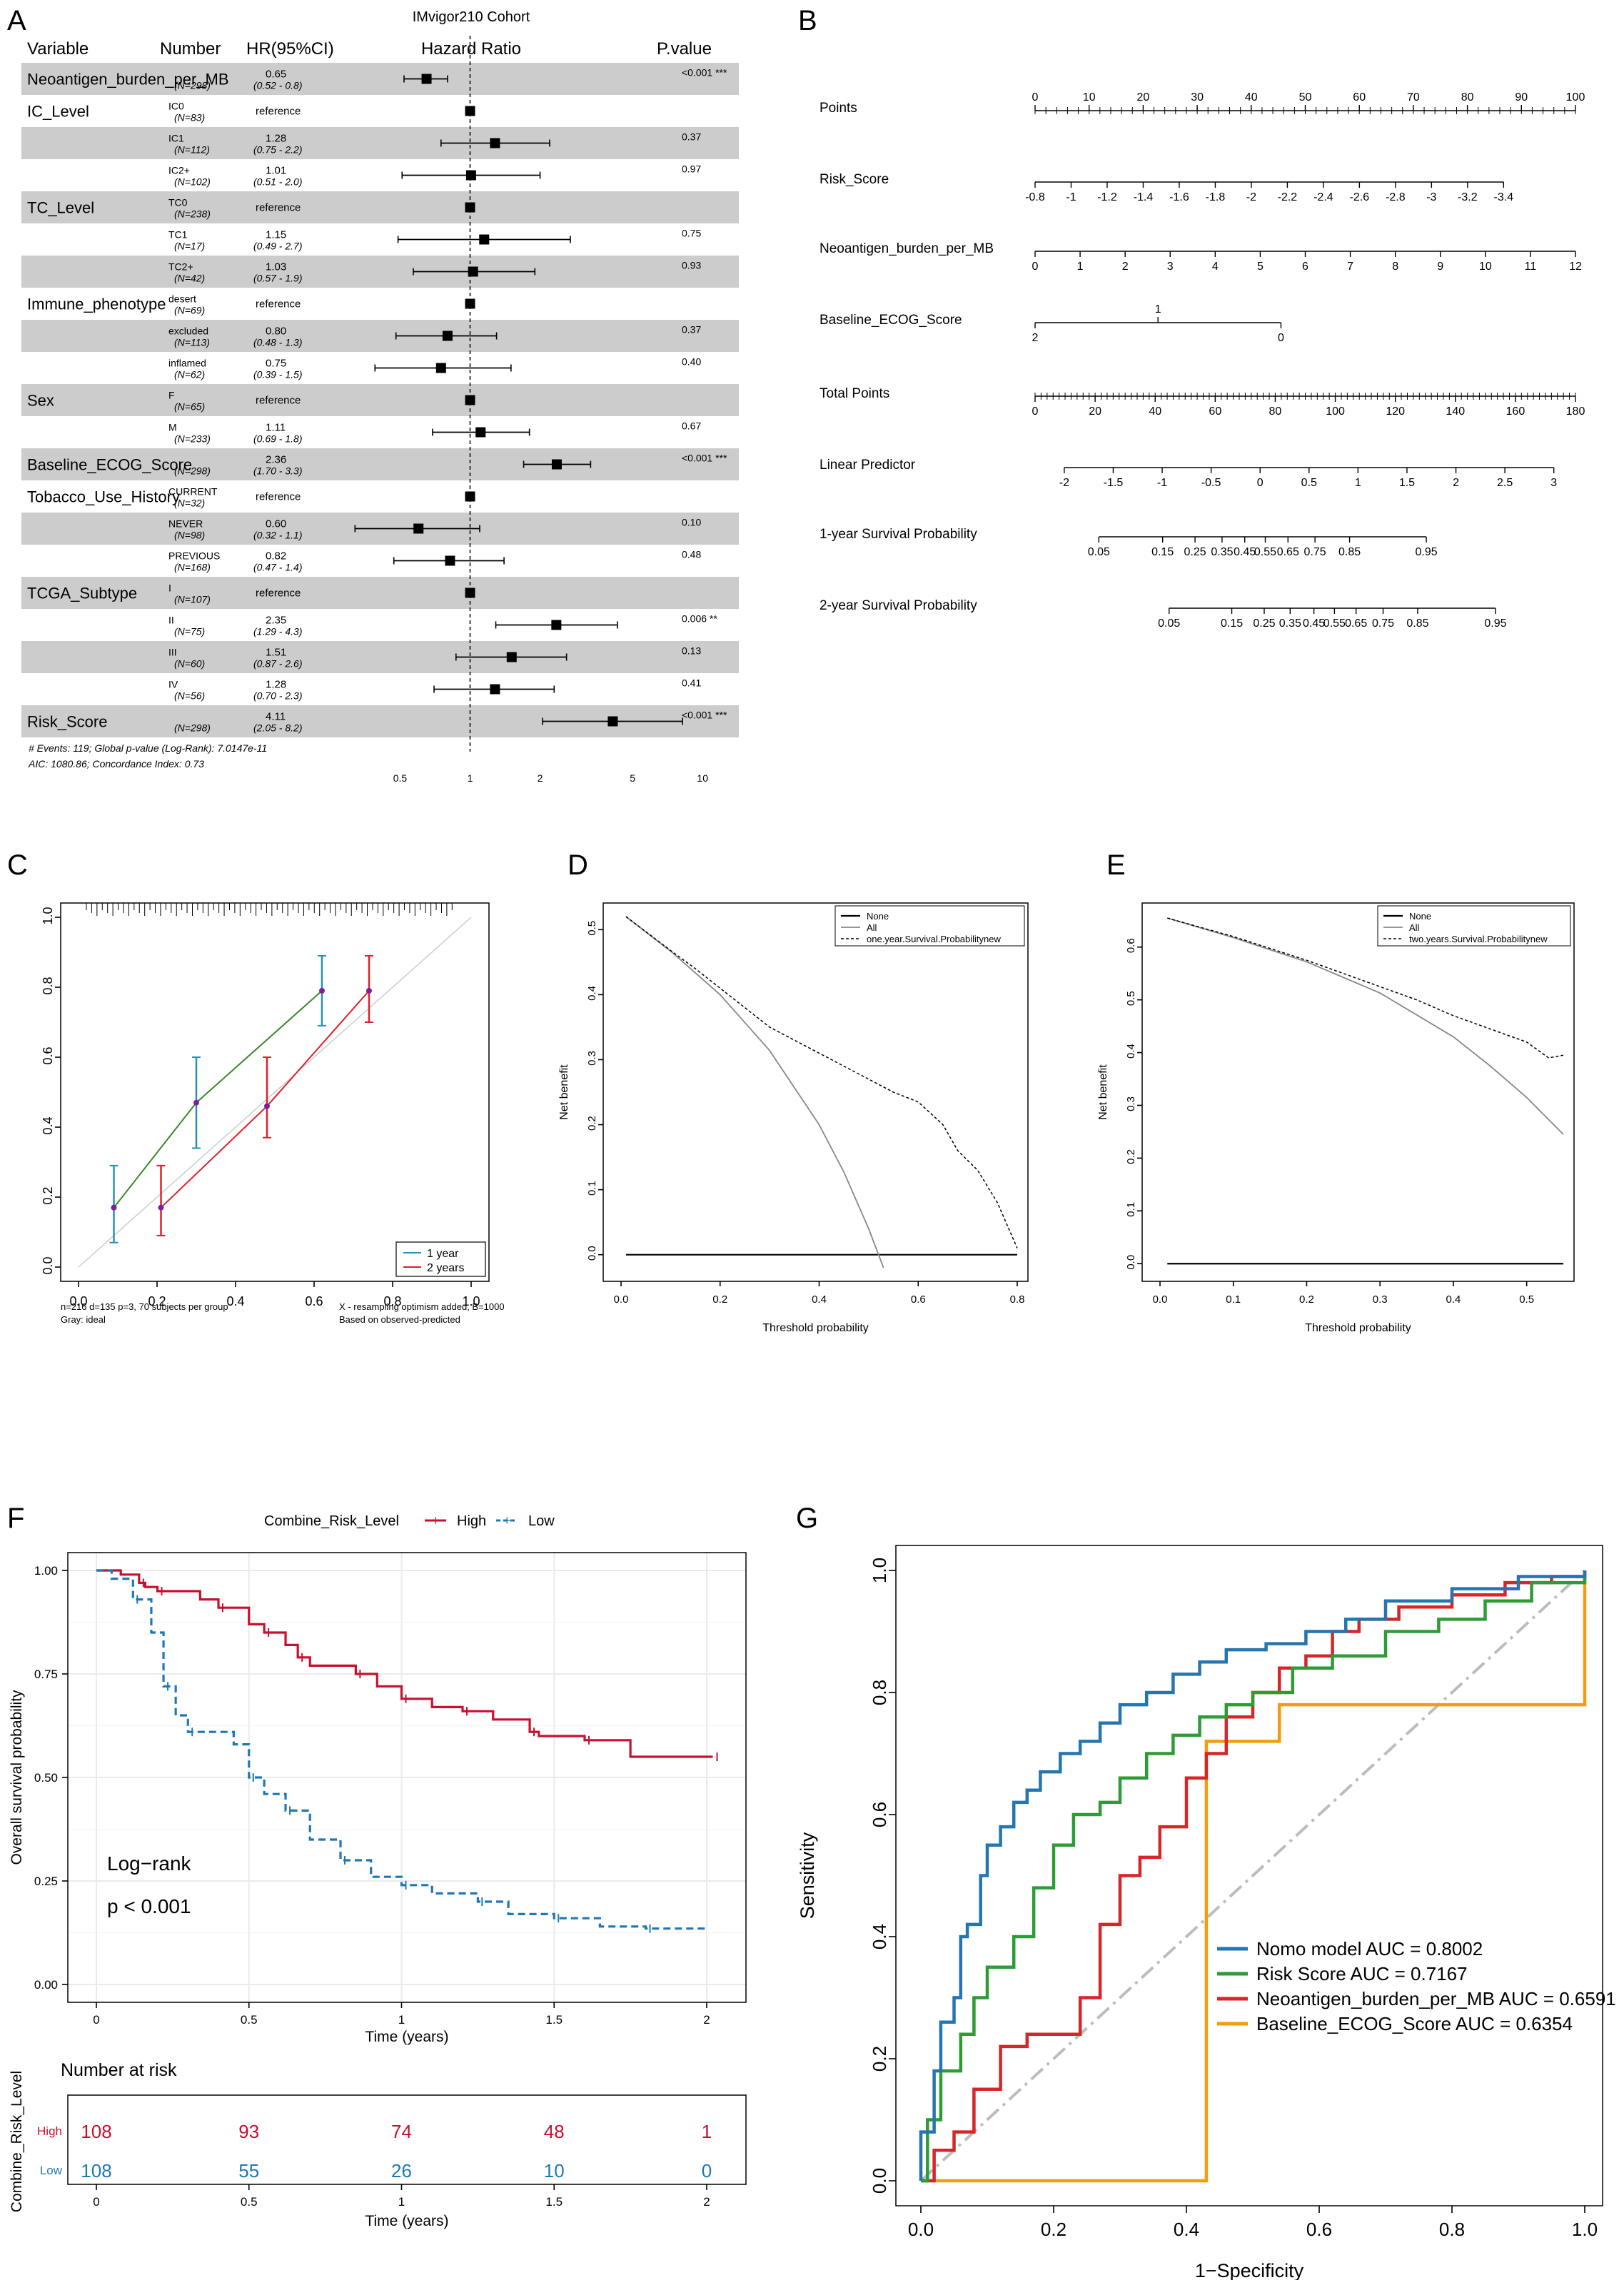  I want to click on row-n: (N=168), so click(192, 567).